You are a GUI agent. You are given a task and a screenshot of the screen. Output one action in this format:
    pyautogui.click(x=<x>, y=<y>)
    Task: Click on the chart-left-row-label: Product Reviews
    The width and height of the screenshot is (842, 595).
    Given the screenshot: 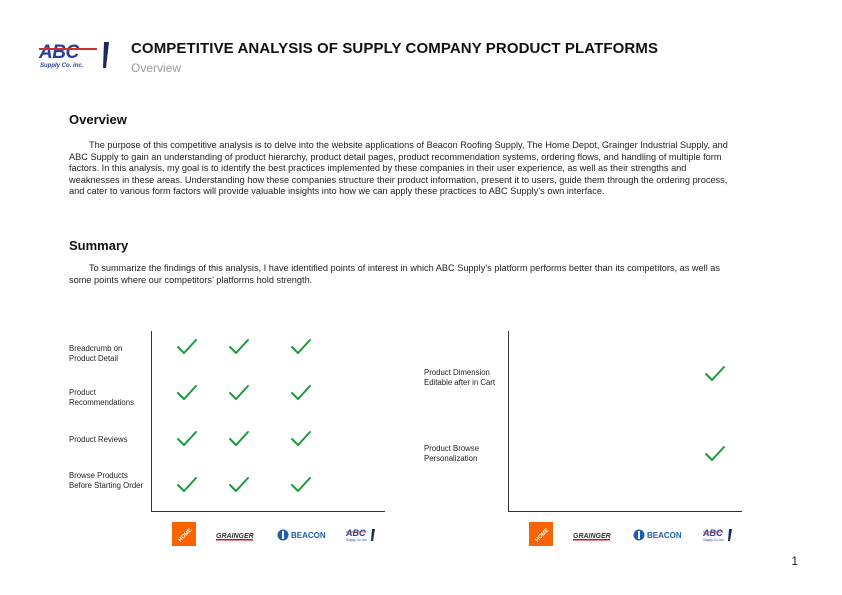 What is the action you would take?
    pyautogui.click(x=98, y=439)
    